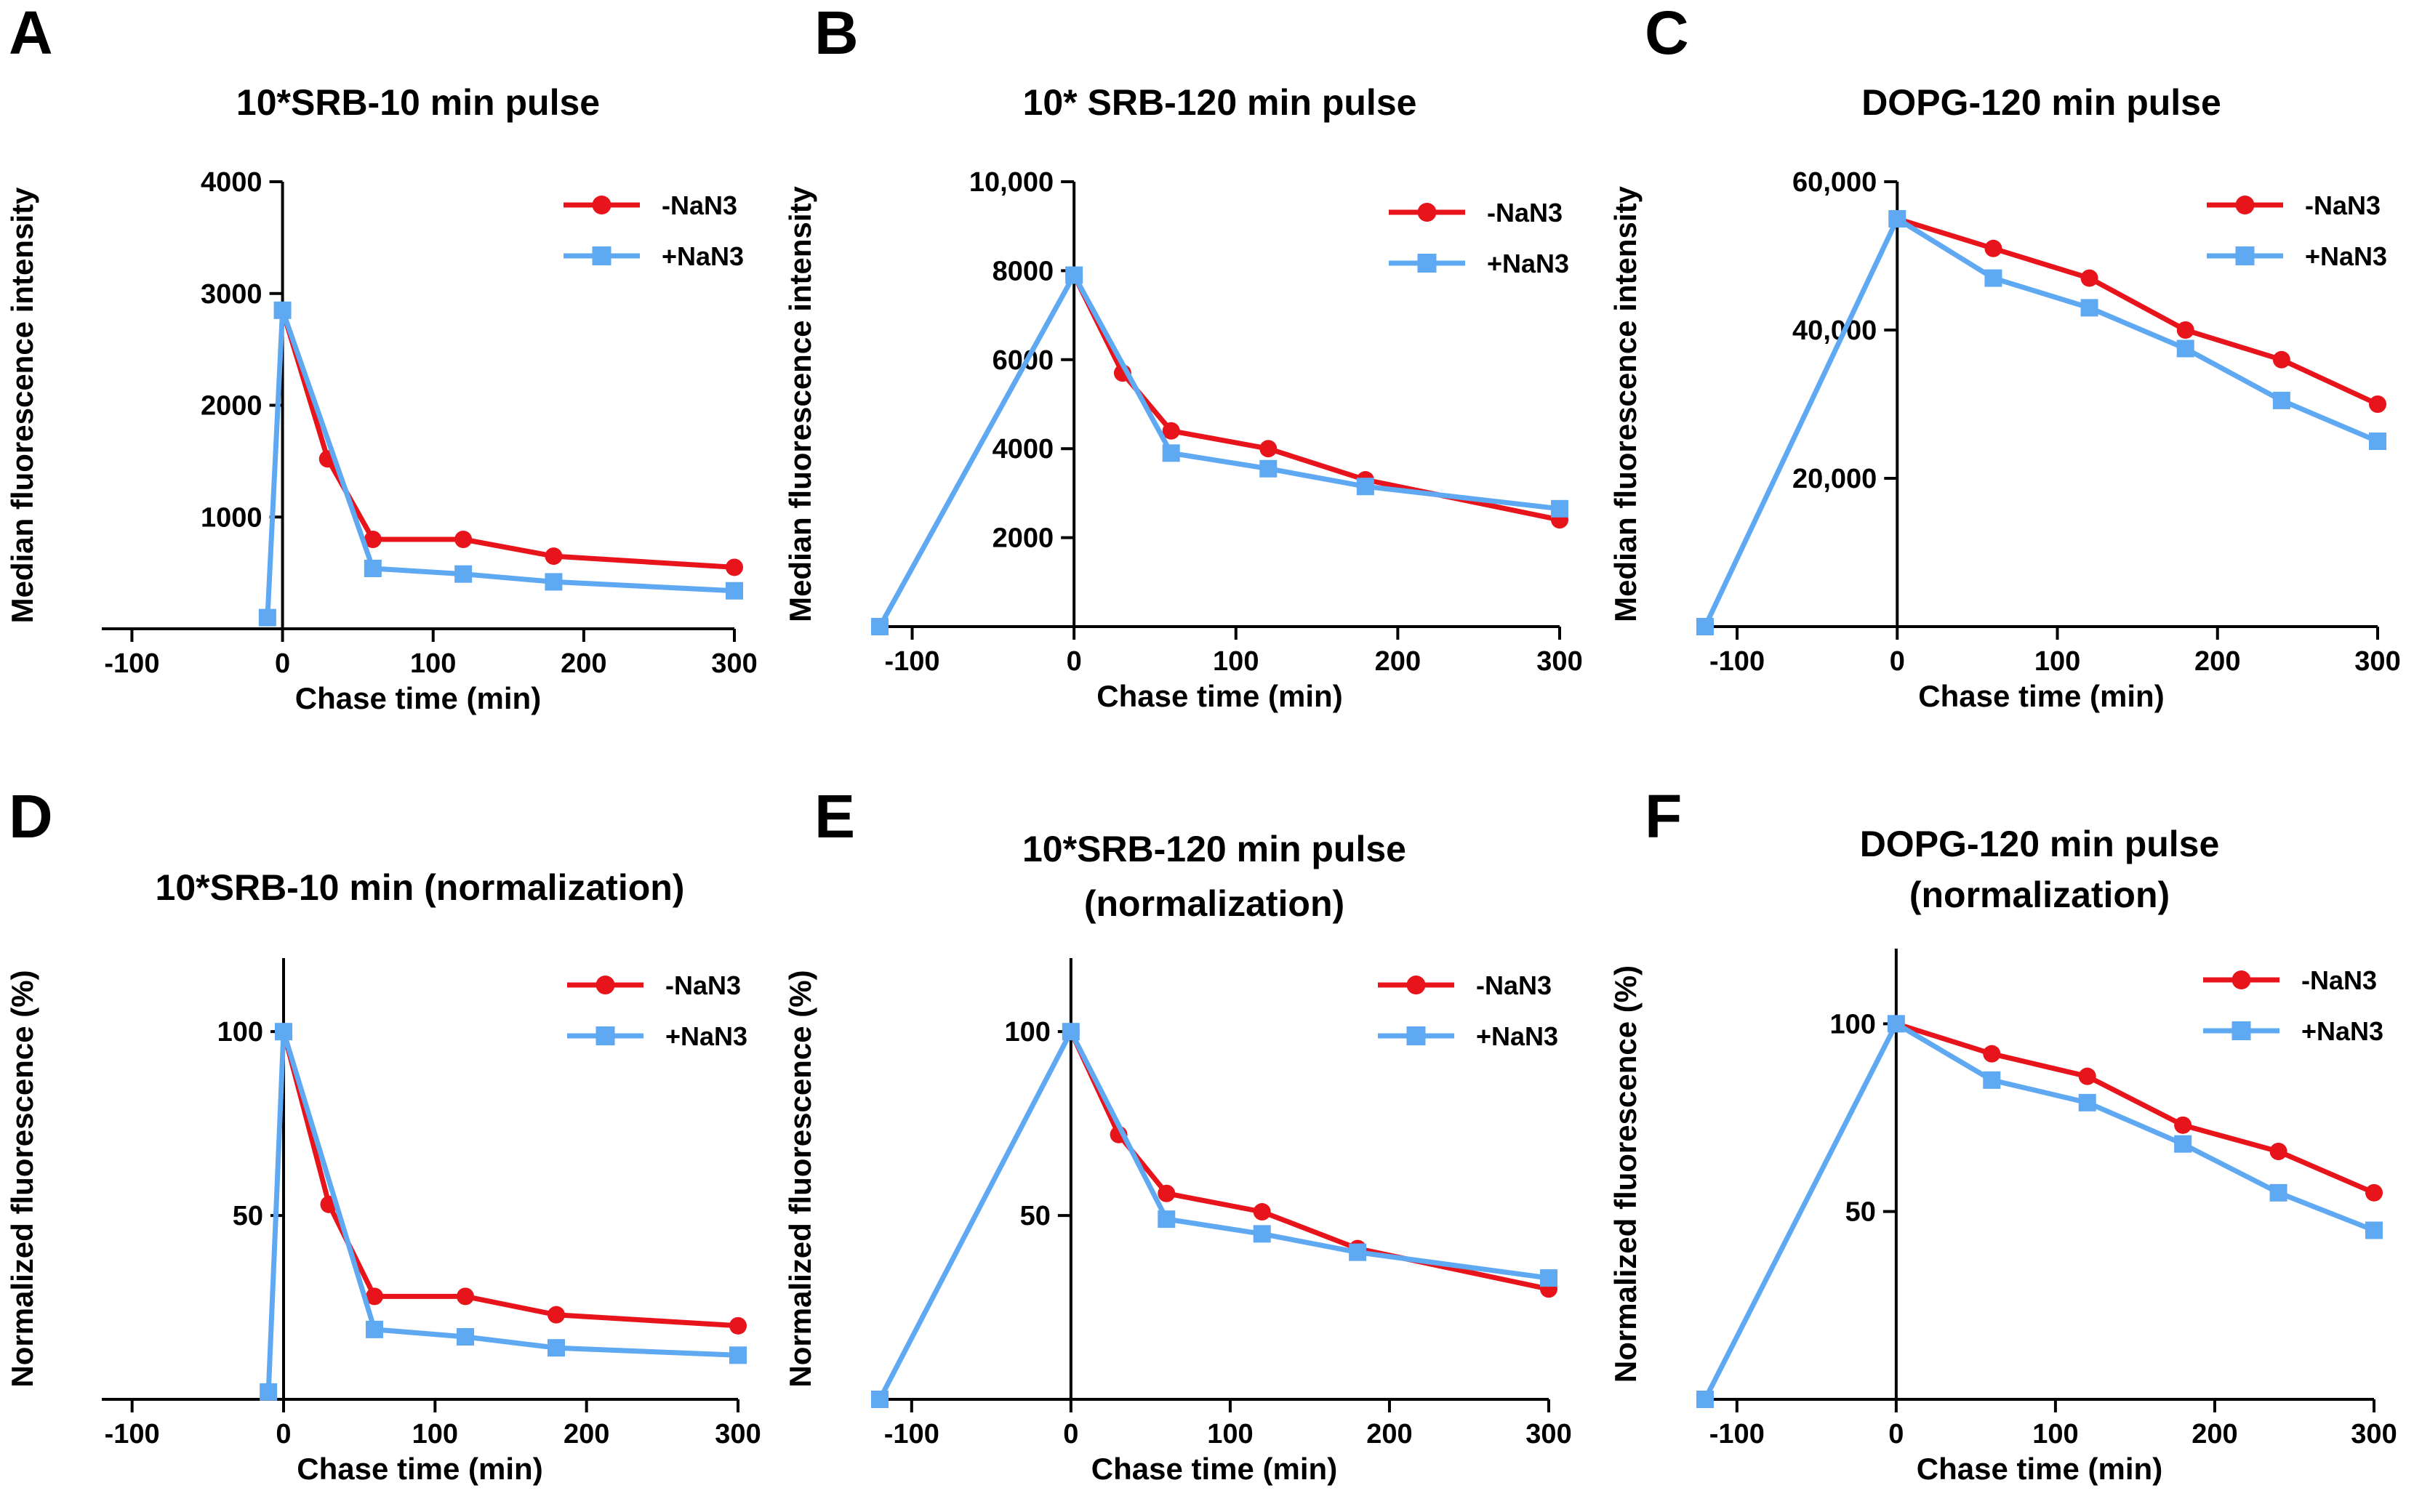 Image resolution: width=2414 pixels, height=1512 pixels. What do you see at coordinates (2040, 844) in the screenshot?
I see `chart-title: DOPG-120 min pulse` at bounding box center [2040, 844].